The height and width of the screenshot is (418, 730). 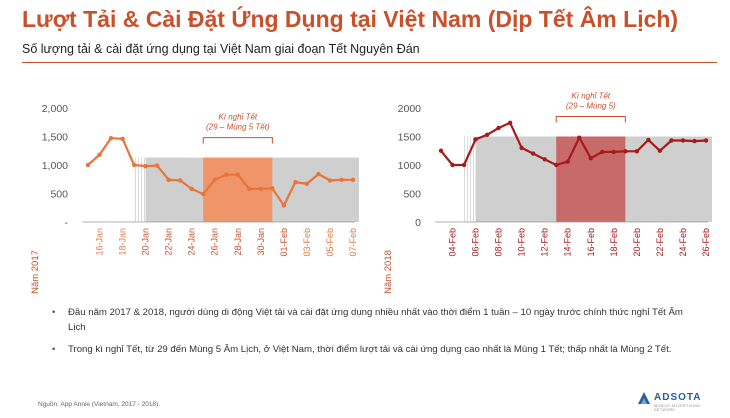 What do you see at coordinates (499, 242) in the screenshot?
I see `x-tick-label: 08-Feb` at bounding box center [499, 242].